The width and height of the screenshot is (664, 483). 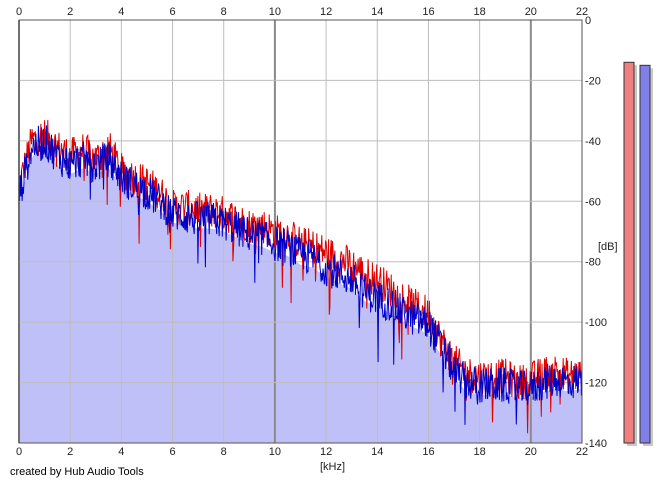 What do you see at coordinates (596, 323) in the screenshot?
I see `y-tick-label: -100` at bounding box center [596, 323].